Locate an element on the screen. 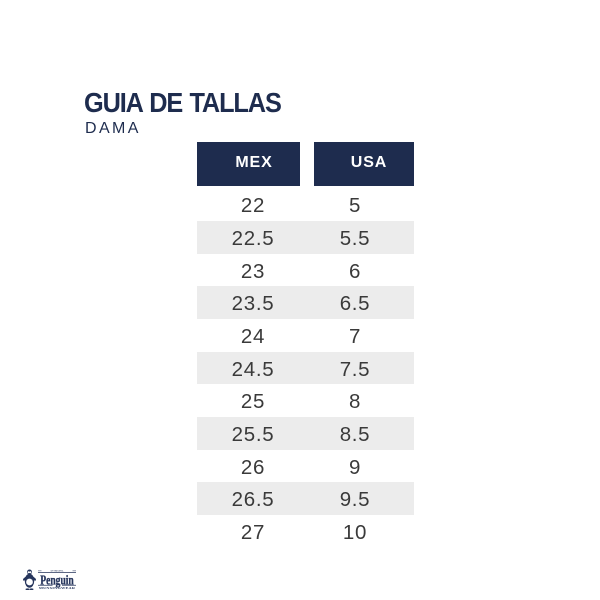 The image size is (600, 600). mex-size-value: 22.5 is located at coordinates (253, 238).